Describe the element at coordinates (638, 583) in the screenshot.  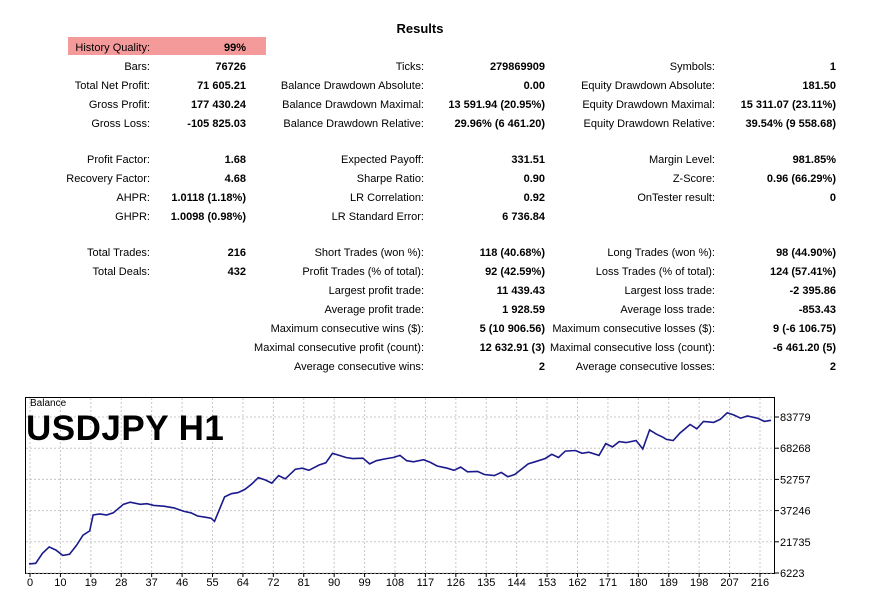
I see `x-tick-label: 180` at that location.